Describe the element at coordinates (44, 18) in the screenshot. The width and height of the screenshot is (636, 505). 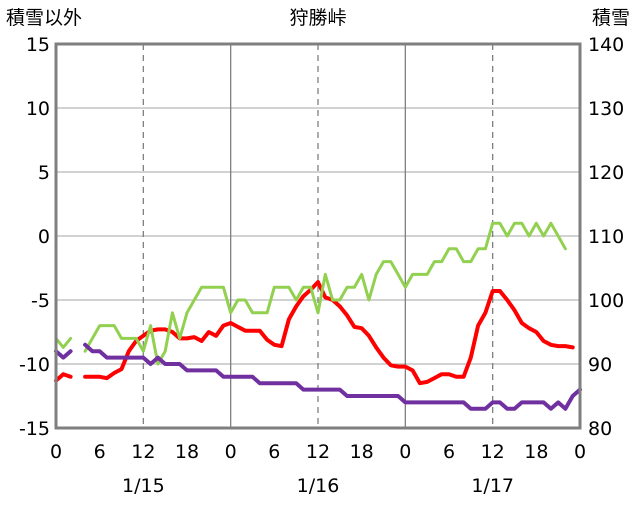
I see `y-axis-left-label: 積雪以外` at that location.